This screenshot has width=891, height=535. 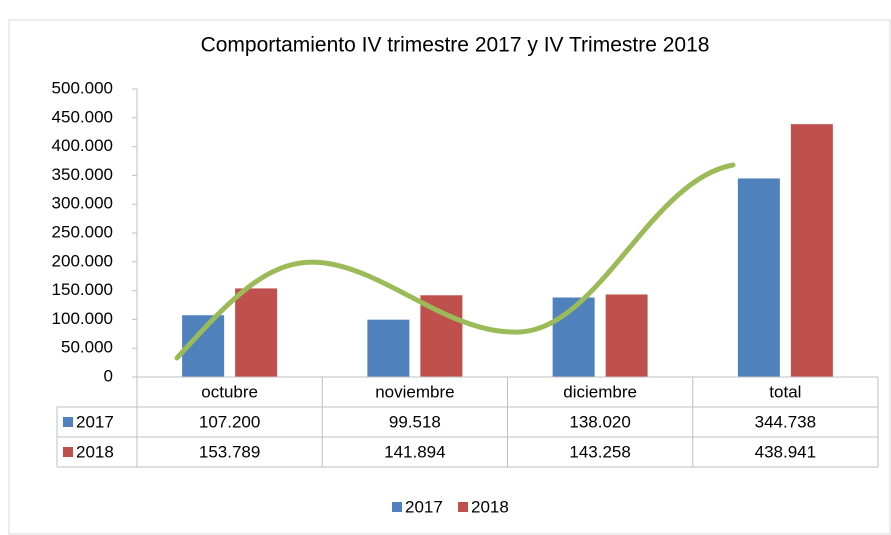 What do you see at coordinates (424, 506) in the screenshot?
I see `legend-label: 2017` at bounding box center [424, 506].